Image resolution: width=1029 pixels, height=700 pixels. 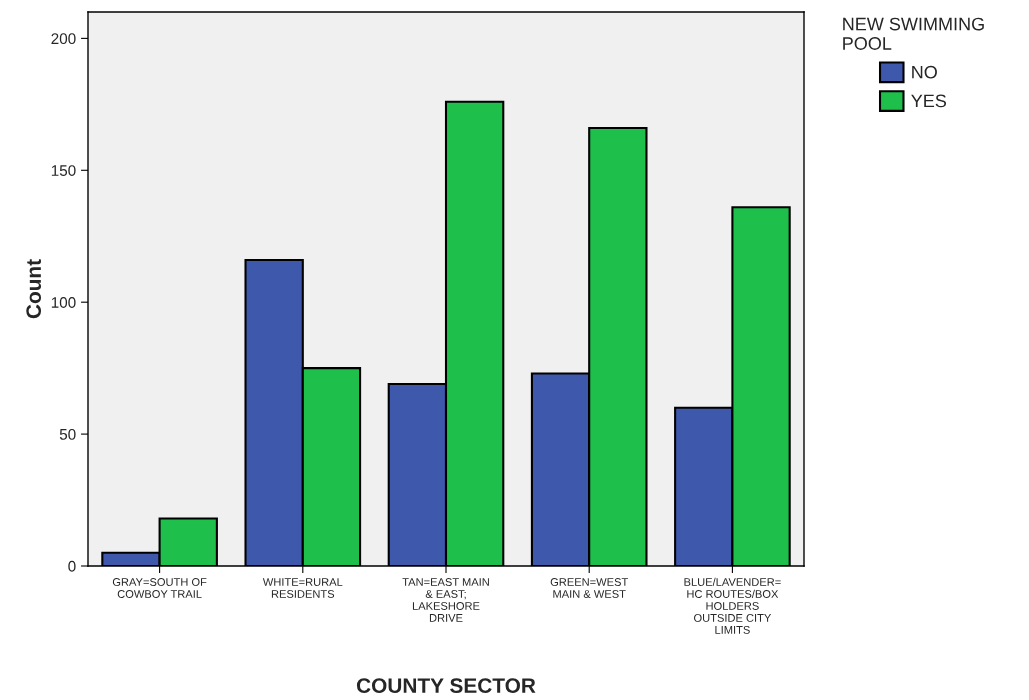 What do you see at coordinates (159, 588) in the screenshot?
I see `x-tick-label: GRAY=SOUTH OF COWBOY TRAIL` at bounding box center [159, 588].